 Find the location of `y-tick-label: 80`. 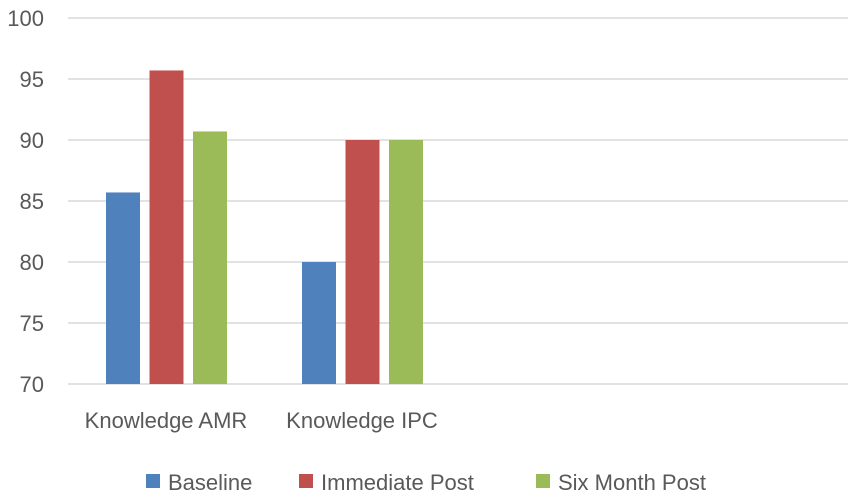

y-tick-label: 80 is located at coordinates (32, 262).